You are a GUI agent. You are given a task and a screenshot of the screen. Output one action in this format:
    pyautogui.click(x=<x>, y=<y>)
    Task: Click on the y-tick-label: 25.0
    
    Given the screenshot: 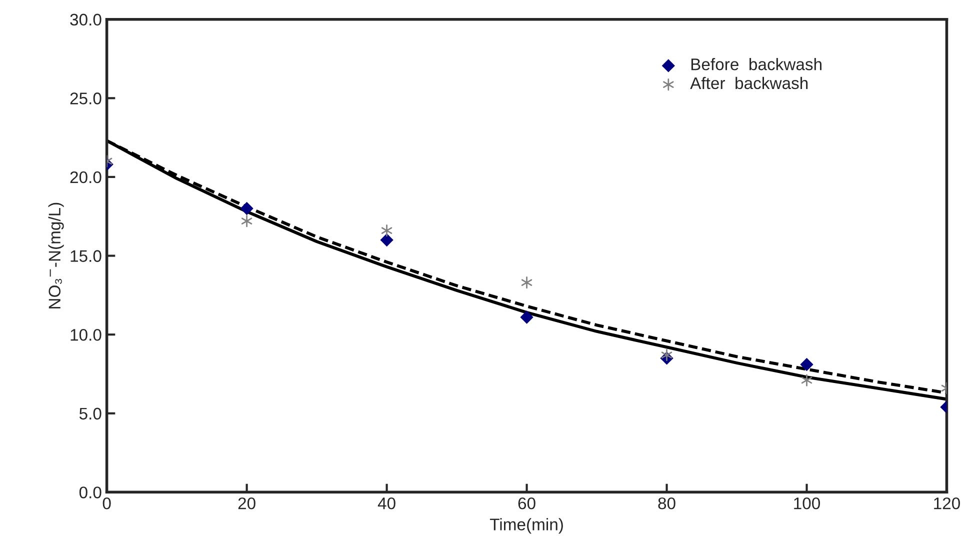 What is the action you would take?
    pyautogui.click(x=86, y=98)
    